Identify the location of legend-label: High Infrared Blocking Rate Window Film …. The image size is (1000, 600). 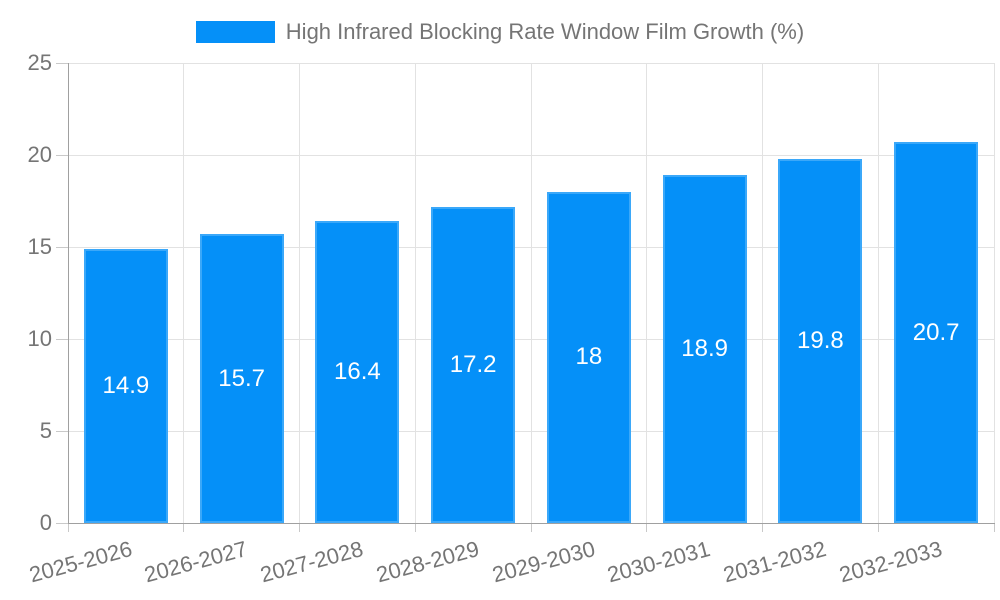
(545, 31).